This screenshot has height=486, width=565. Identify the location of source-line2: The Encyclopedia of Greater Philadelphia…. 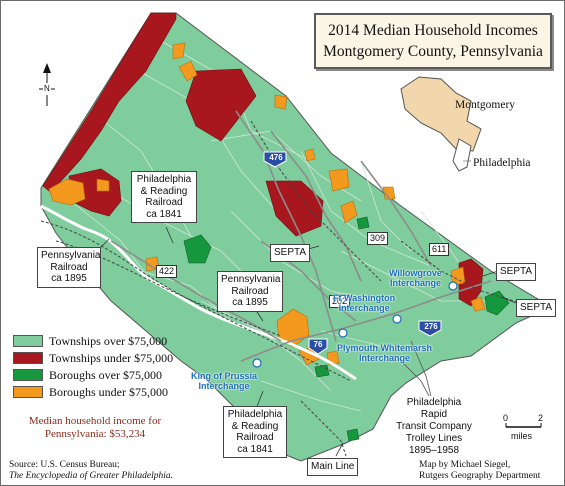
(91, 476).